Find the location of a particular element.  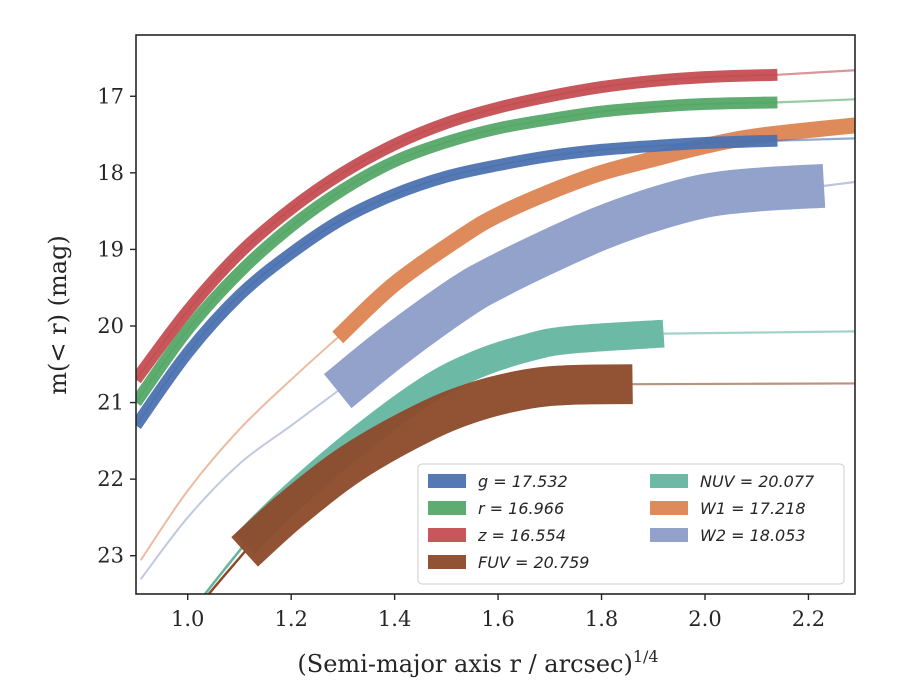

x-tick-label: 1.0 is located at coordinates (187, 619).